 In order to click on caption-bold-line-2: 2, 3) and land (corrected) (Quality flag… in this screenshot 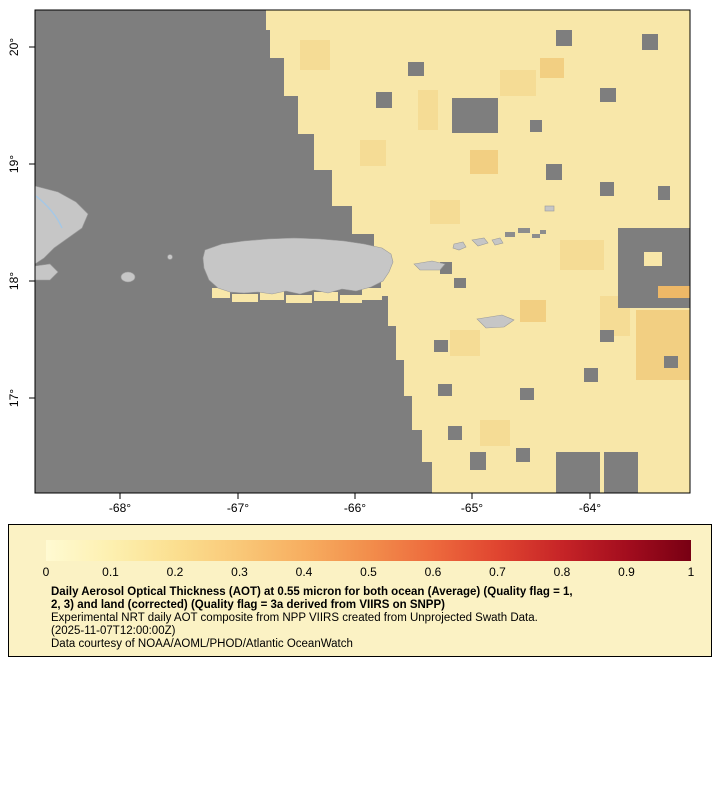, I will do `click(248, 605)`.